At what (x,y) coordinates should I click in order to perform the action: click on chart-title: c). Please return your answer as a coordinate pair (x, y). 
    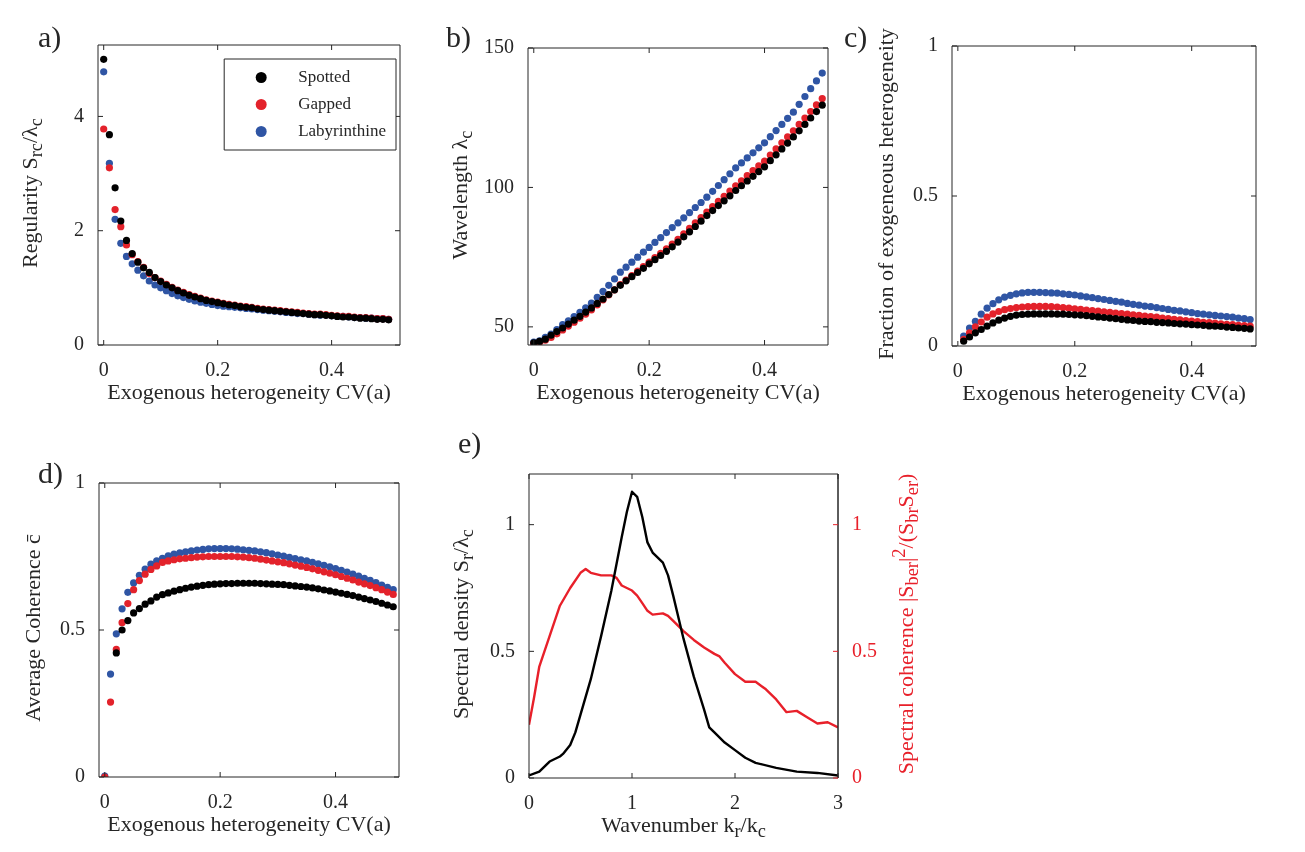
    Looking at the image, I should click on (856, 37).